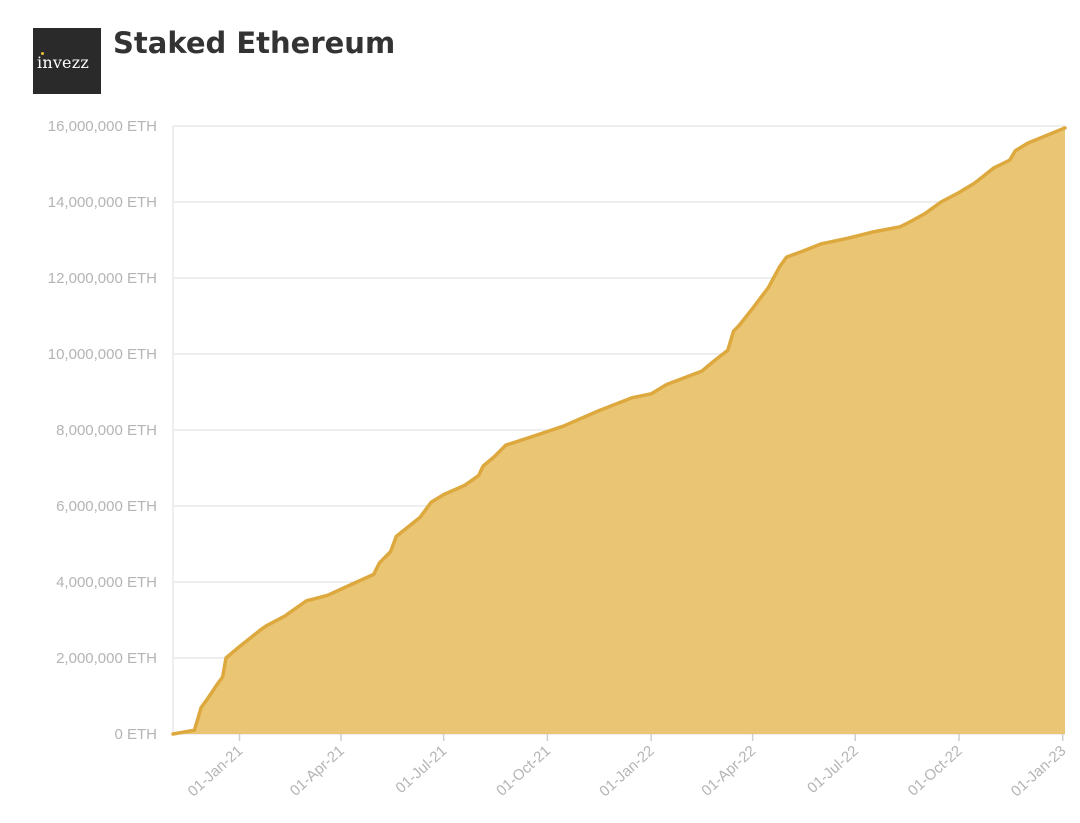  Describe the element at coordinates (102, 126) in the screenshot. I see `y-tick-label: 16,000,000 ETH` at that location.